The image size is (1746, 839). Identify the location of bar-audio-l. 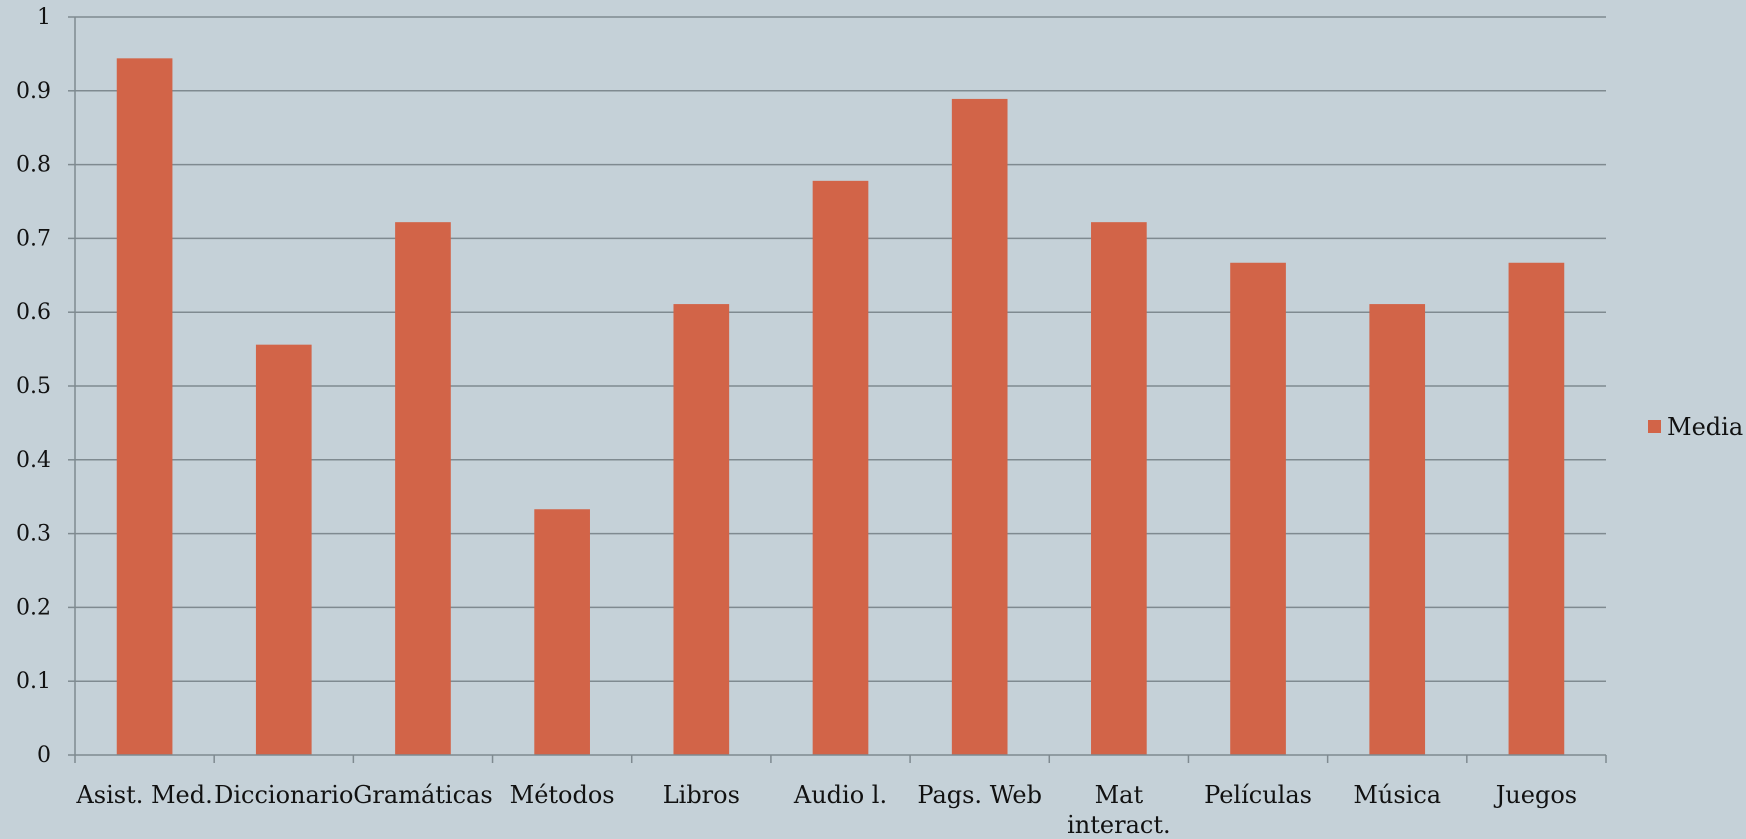
(840, 467).